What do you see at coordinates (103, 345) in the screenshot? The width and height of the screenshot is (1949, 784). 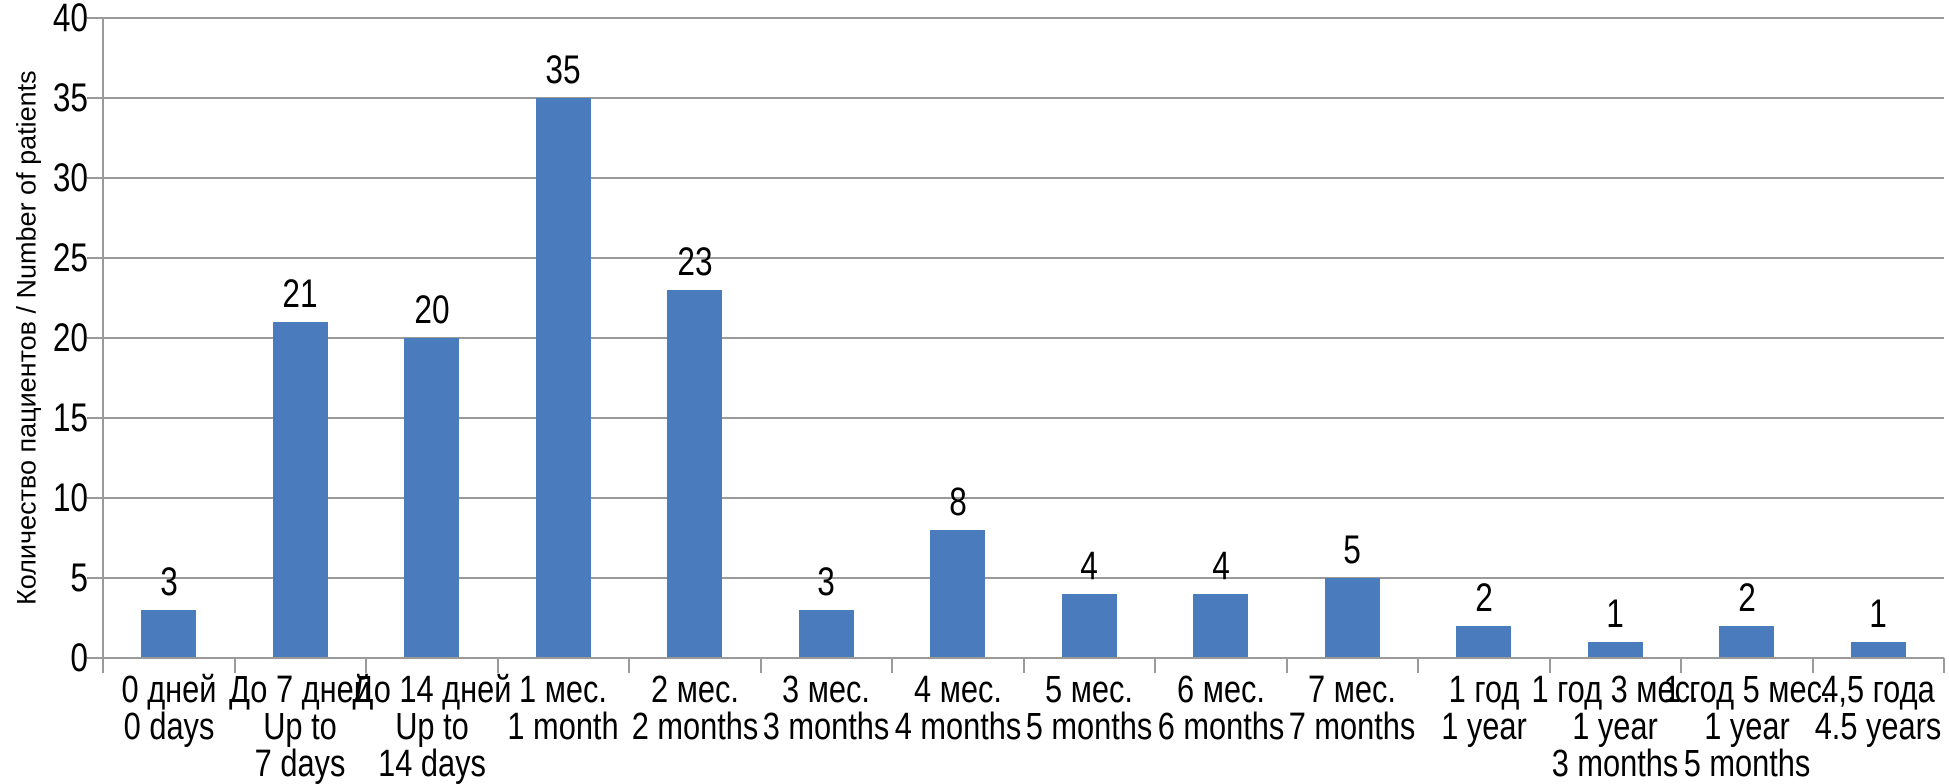 I see `y-axis-line` at bounding box center [103, 345].